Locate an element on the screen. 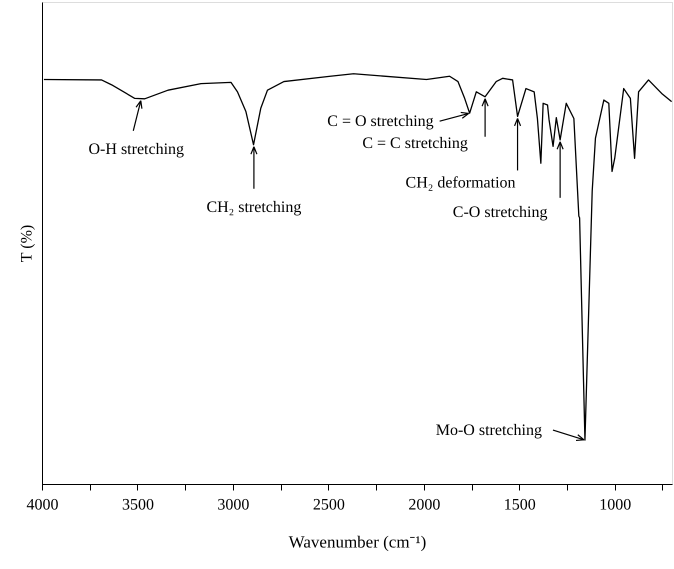  annotation: C = O stretching is located at coordinates (380, 121).